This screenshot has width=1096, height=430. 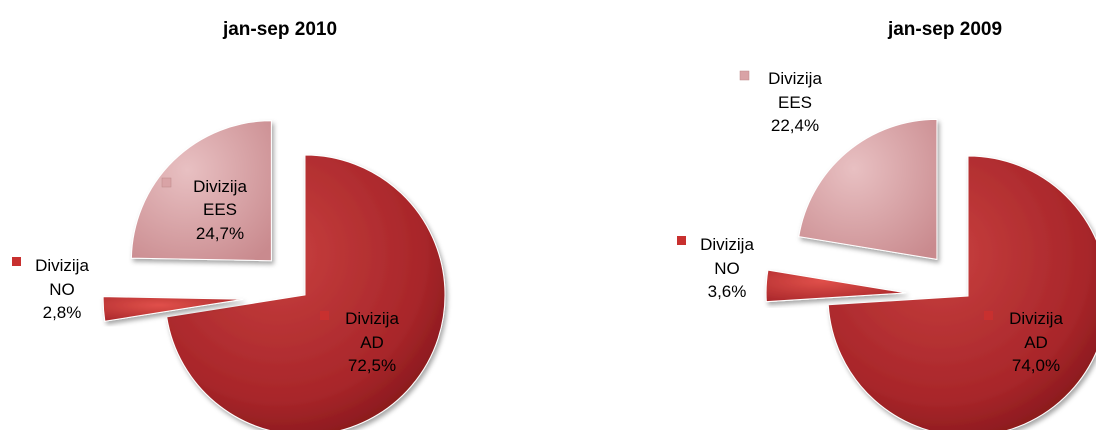 I want to click on legend-label-ees: Divizija EES 24,7%, so click(x=204, y=210).